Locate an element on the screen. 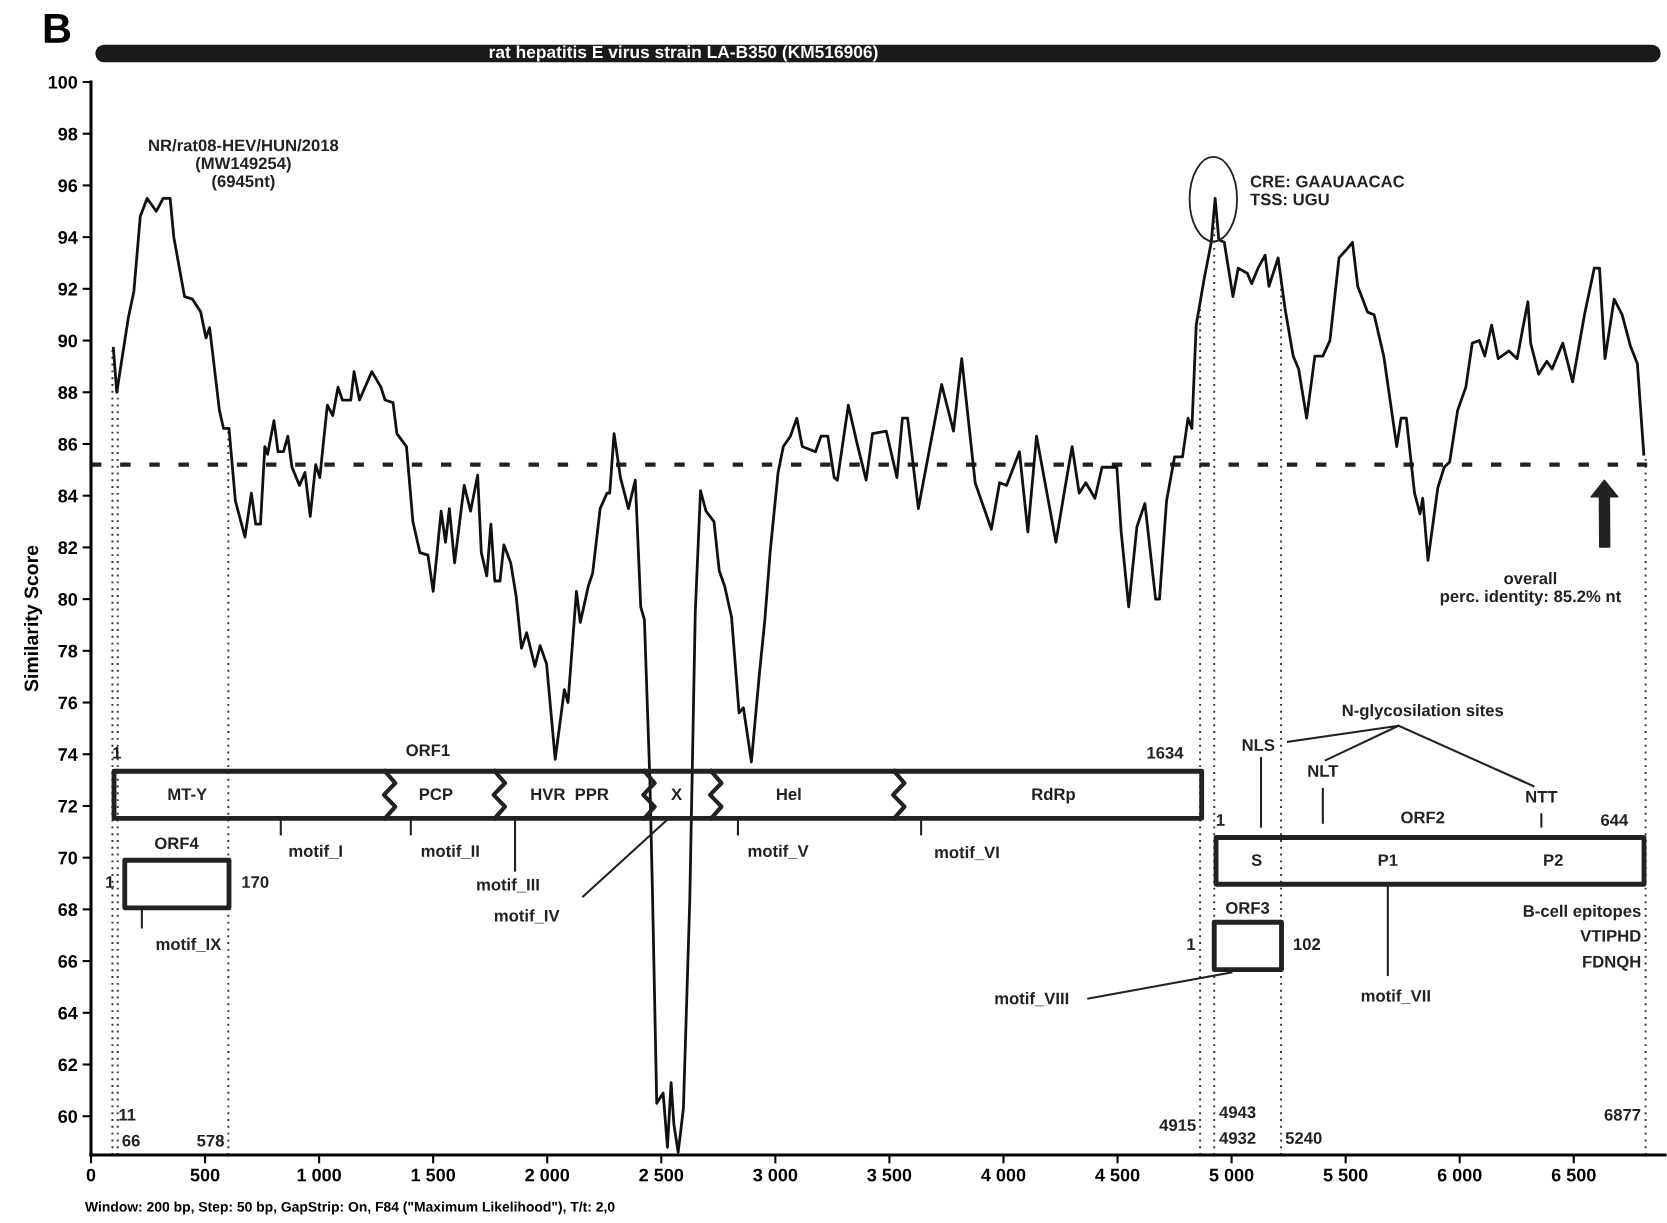 Image resolution: width=1667 pixels, height=1223 pixels. annotation: CRE: GAAUAACAC TSS: UGU is located at coordinates (1327, 190).